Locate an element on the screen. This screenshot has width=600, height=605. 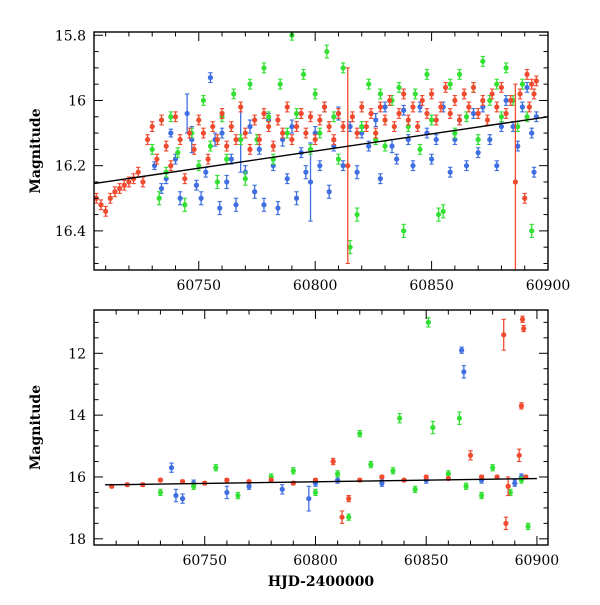
x-tick-label: 60900 is located at coordinates (548, 286).